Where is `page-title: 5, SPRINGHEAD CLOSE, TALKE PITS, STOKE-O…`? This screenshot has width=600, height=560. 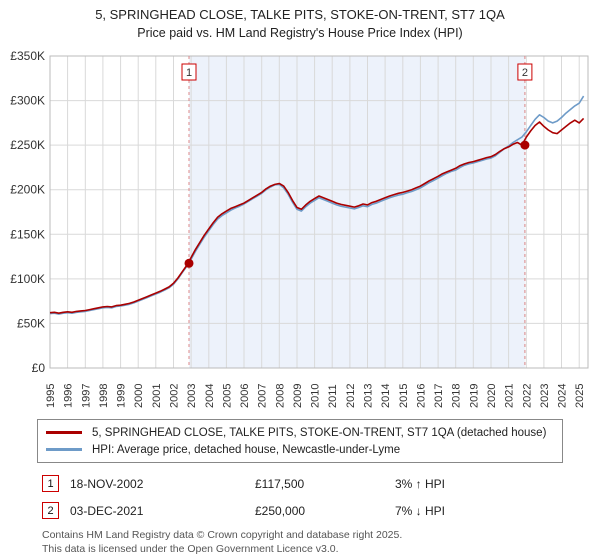 page-title: 5, SPRINGHEAD CLOSE, TALKE PITS, STOKE-O… is located at coordinates (300, 14).